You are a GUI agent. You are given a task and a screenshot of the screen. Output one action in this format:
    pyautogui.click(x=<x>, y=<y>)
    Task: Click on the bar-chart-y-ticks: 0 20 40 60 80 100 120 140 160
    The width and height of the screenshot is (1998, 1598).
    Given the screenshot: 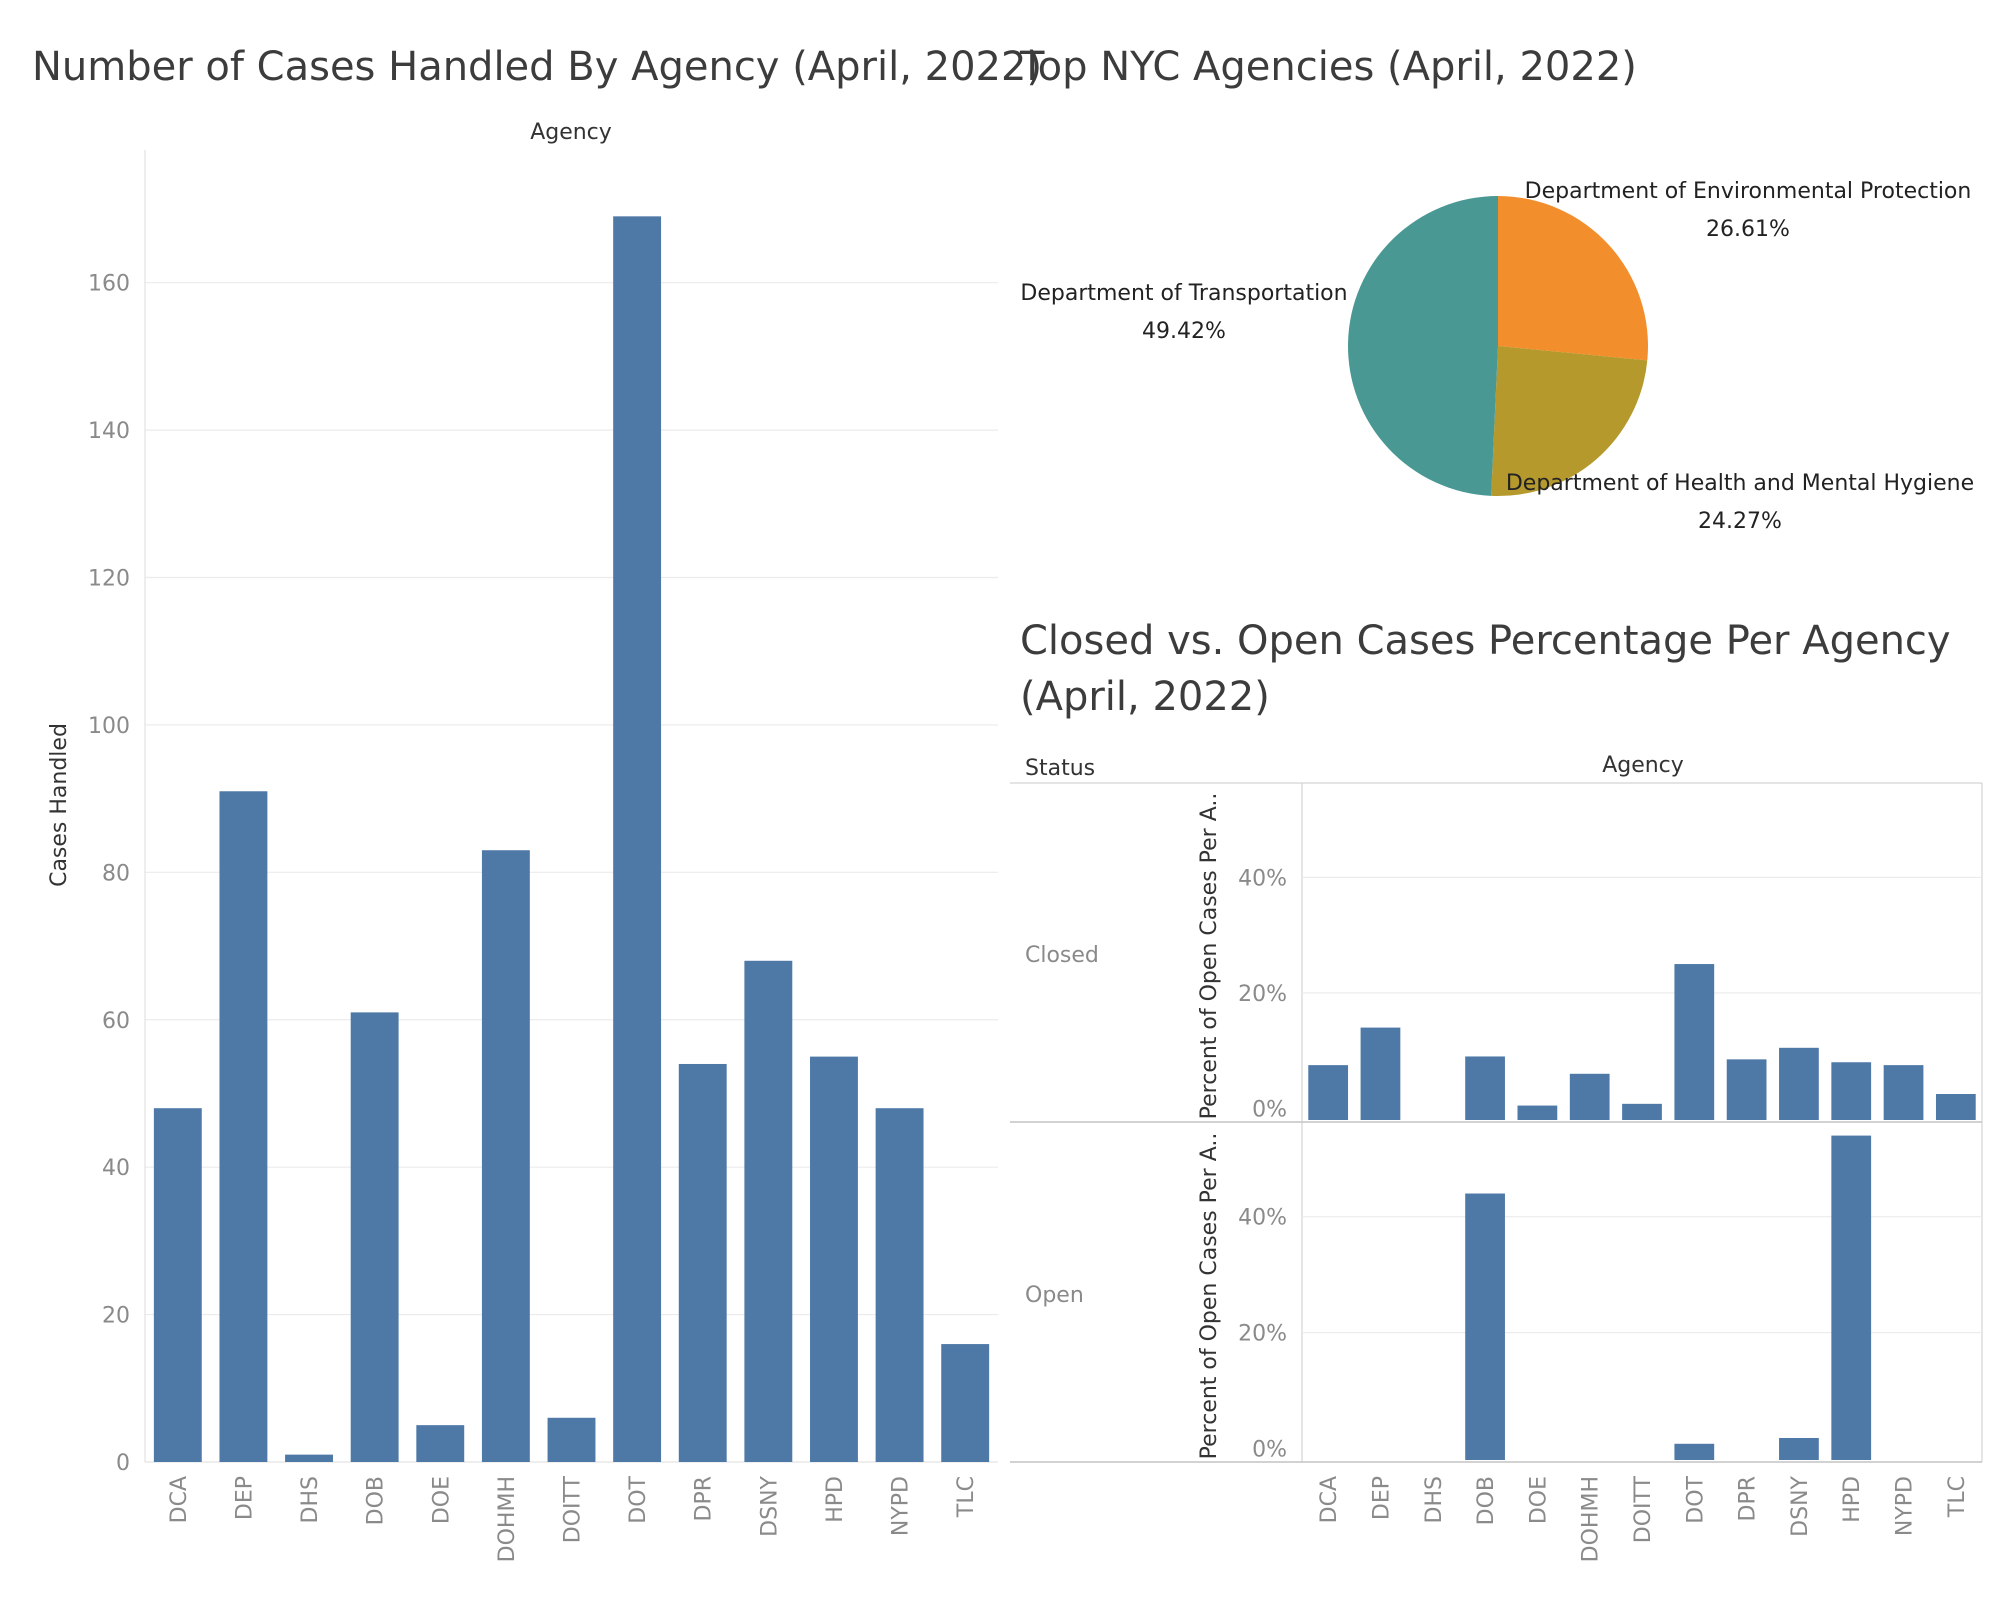 What is the action you would take?
    pyautogui.click(x=109, y=874)
    